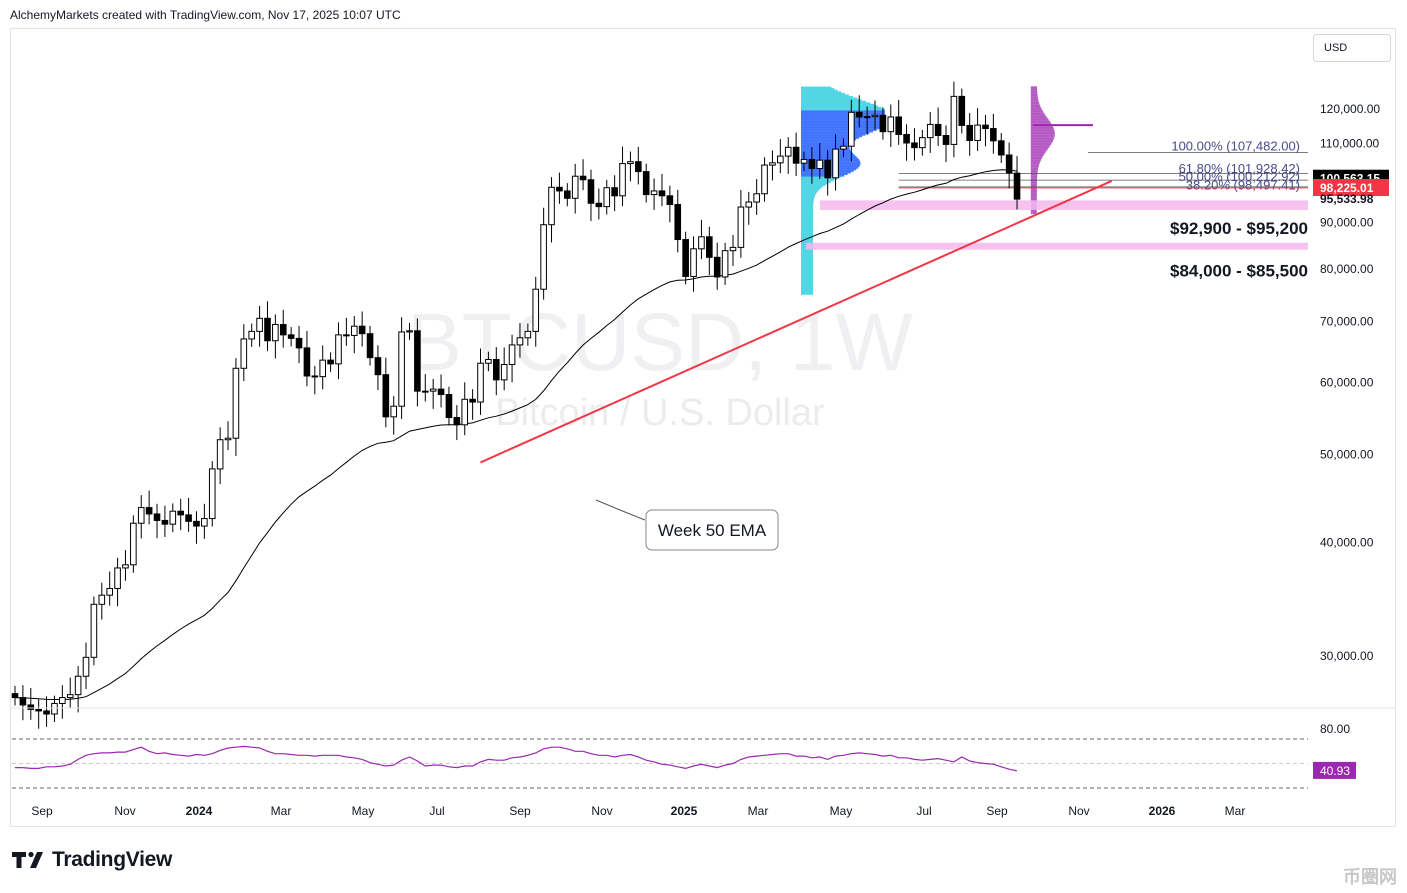 This screenshot has width=1407, height=893. I want to click on site-watermark: 币圈网, so click(1370, 877).